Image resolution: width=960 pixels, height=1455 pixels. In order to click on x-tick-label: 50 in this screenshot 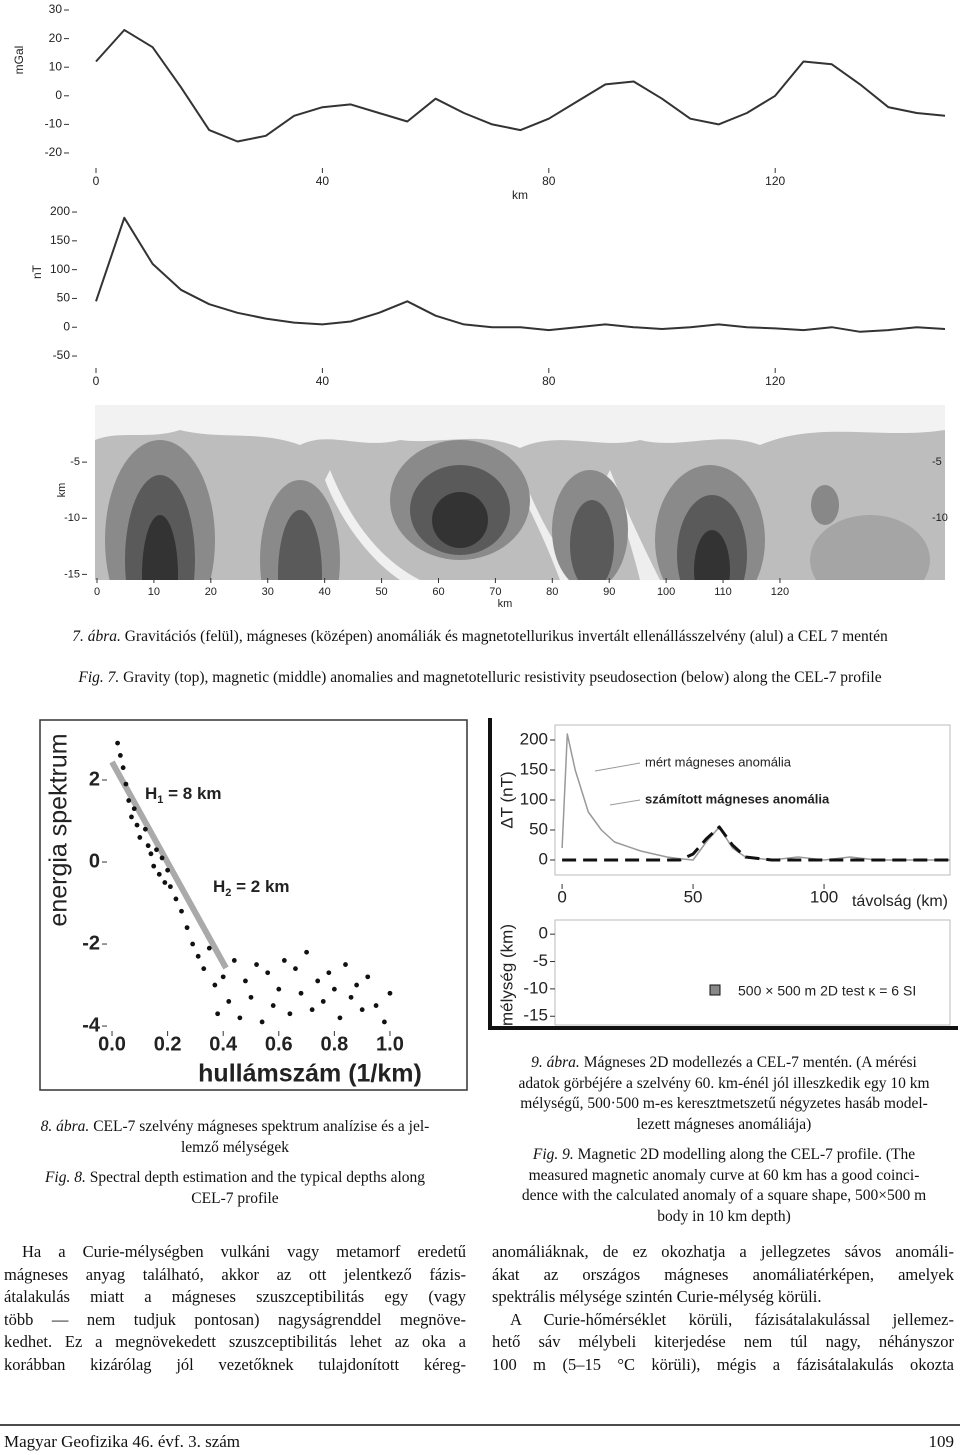, I will do `click(381, 592)`.